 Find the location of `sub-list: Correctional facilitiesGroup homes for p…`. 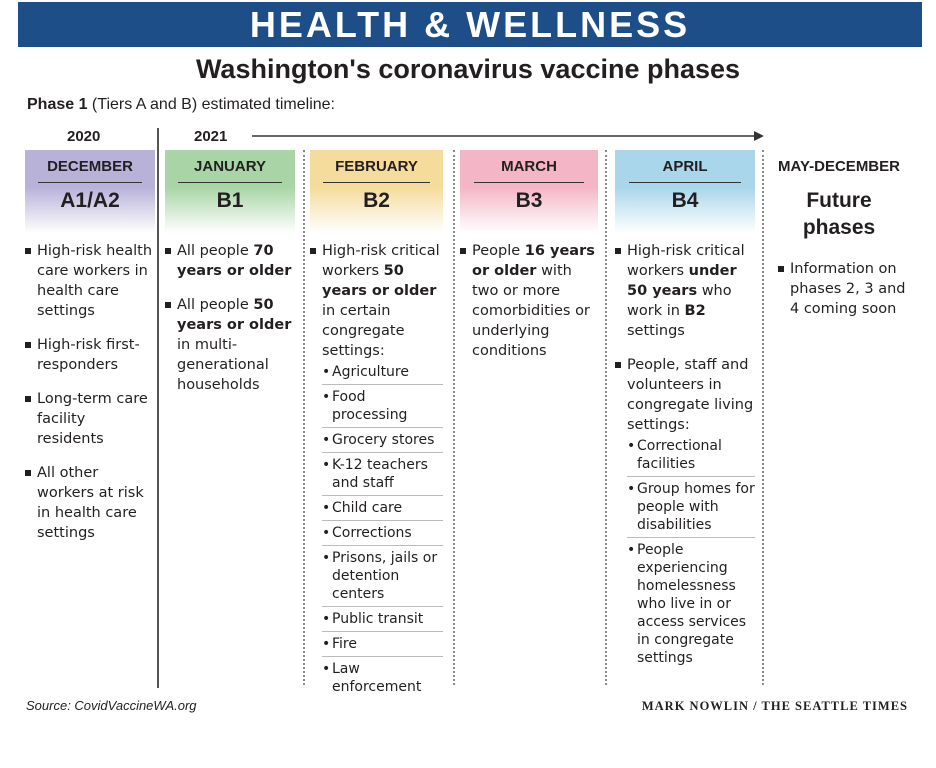

sub-list: Correctional facilitiesGroup homes for p… is located at coordinates (691, 553).